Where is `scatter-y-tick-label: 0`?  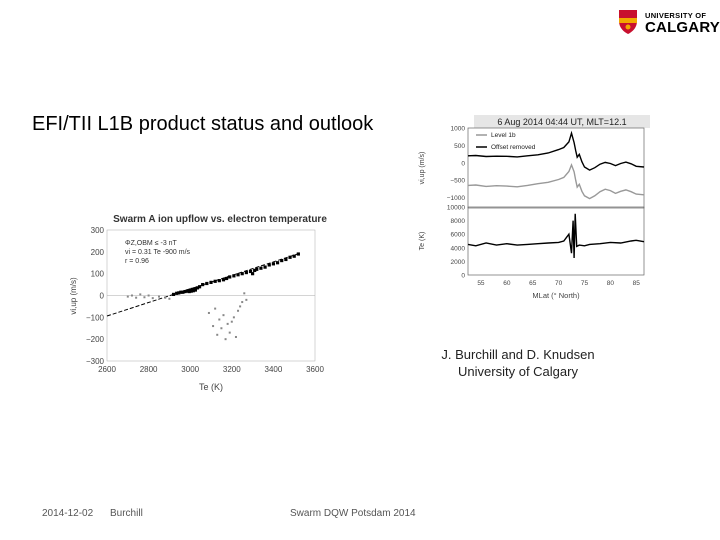 scatter-y-tick-label: 0 is located at coordinates (102, 296).